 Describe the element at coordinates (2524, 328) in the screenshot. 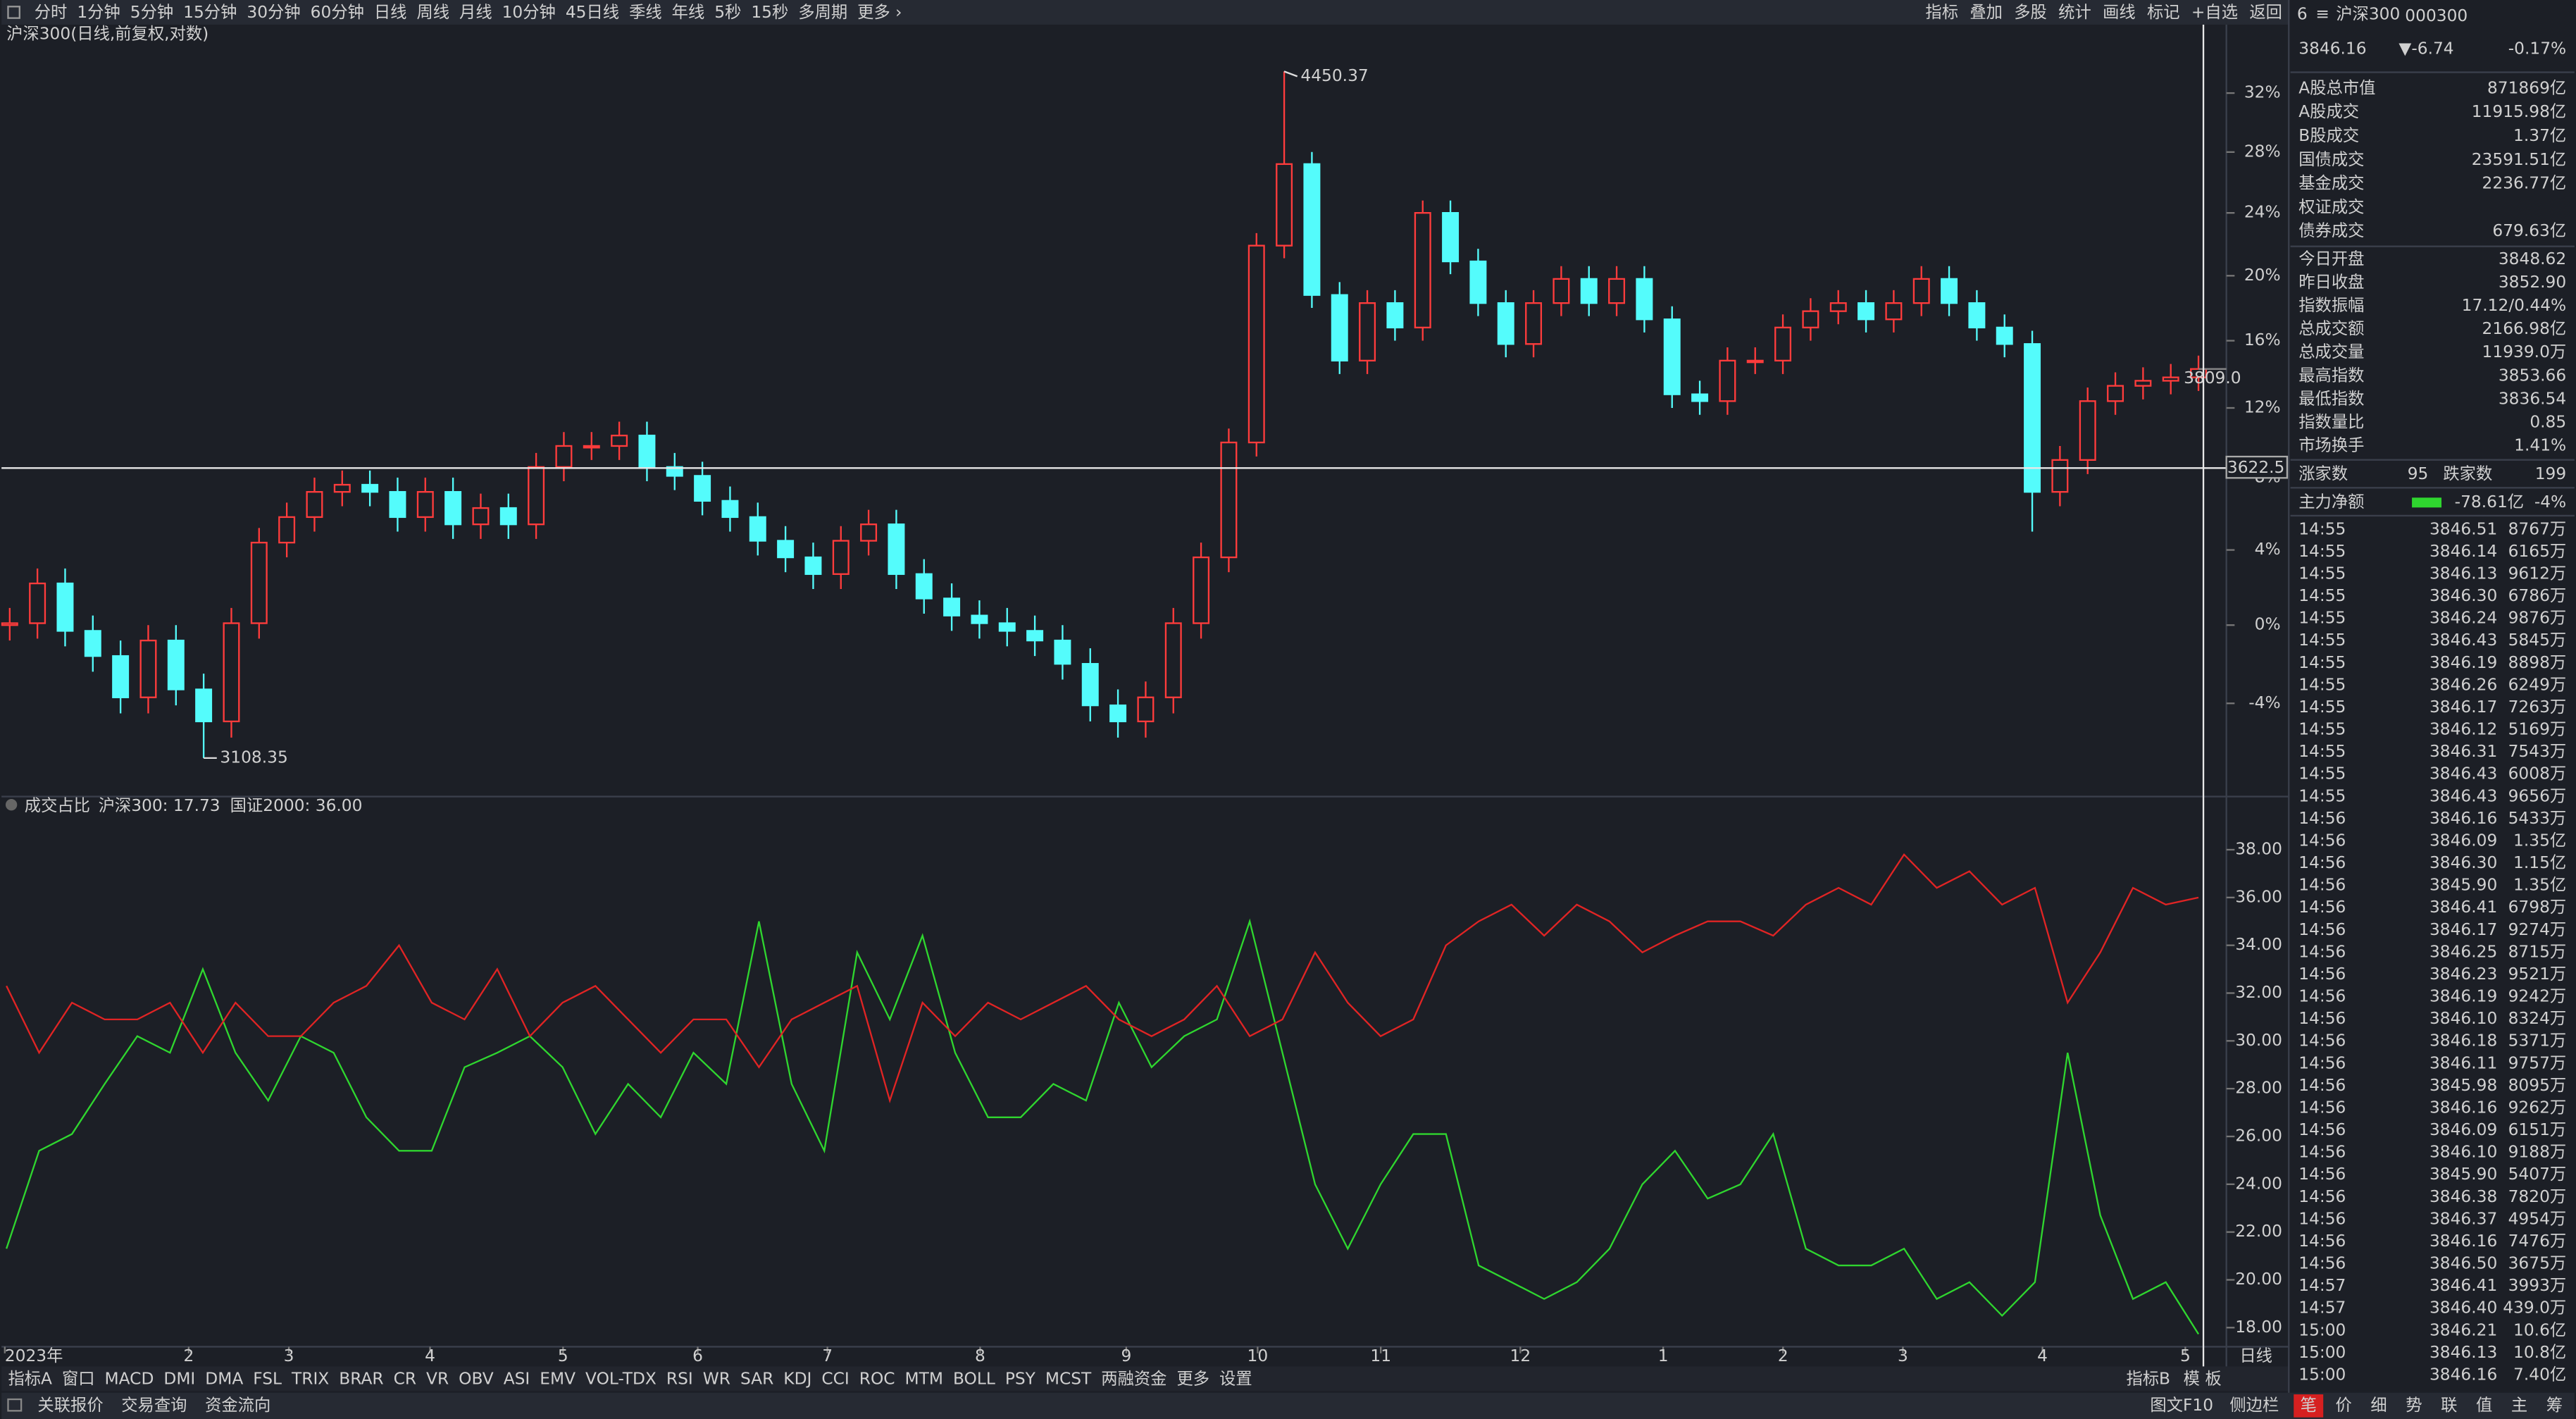

I see `stat-value: 2166.98亿` at that location.